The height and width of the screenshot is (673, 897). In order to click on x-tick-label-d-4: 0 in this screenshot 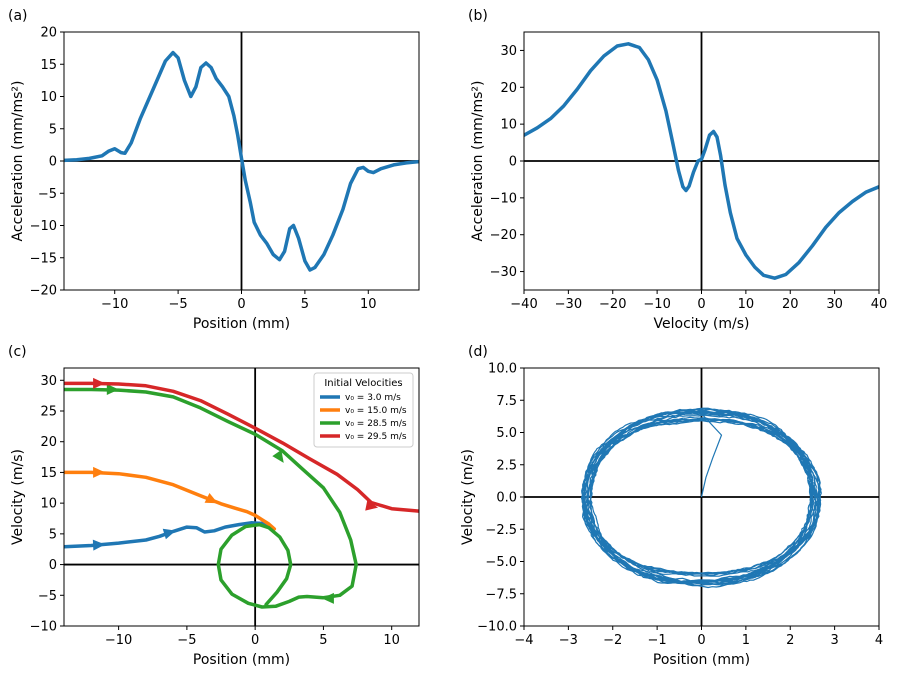, I will do `click(701, 640)`.